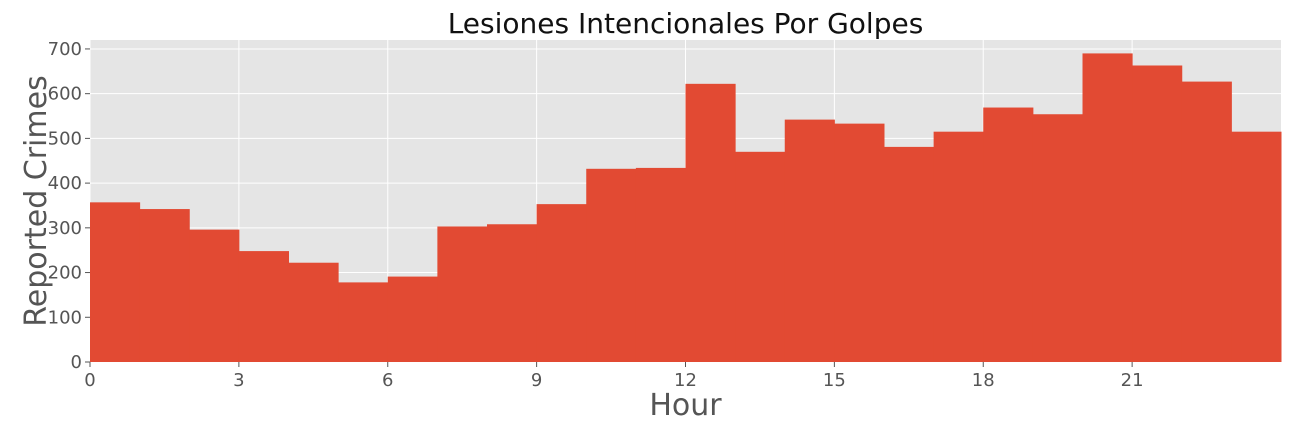  Describe the element at coordinates (614, 376) in the screenshot. I see `x-axis-ticks: 0 3 6 9 12 15 18 21` at that location.